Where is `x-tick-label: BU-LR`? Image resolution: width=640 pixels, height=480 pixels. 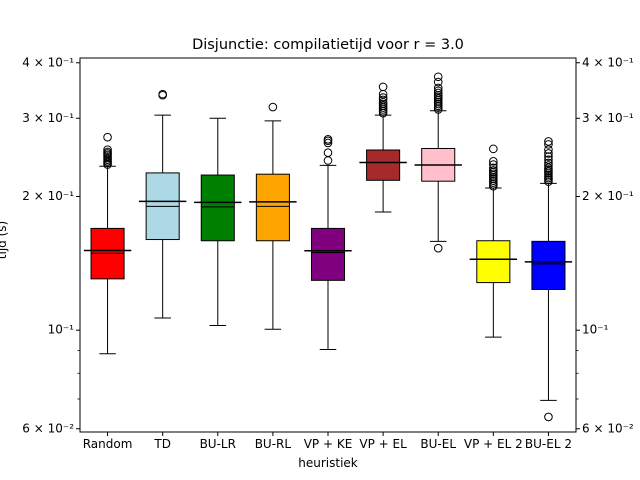
x-tick-label: BU-LR is located at coordinates (218, 444).